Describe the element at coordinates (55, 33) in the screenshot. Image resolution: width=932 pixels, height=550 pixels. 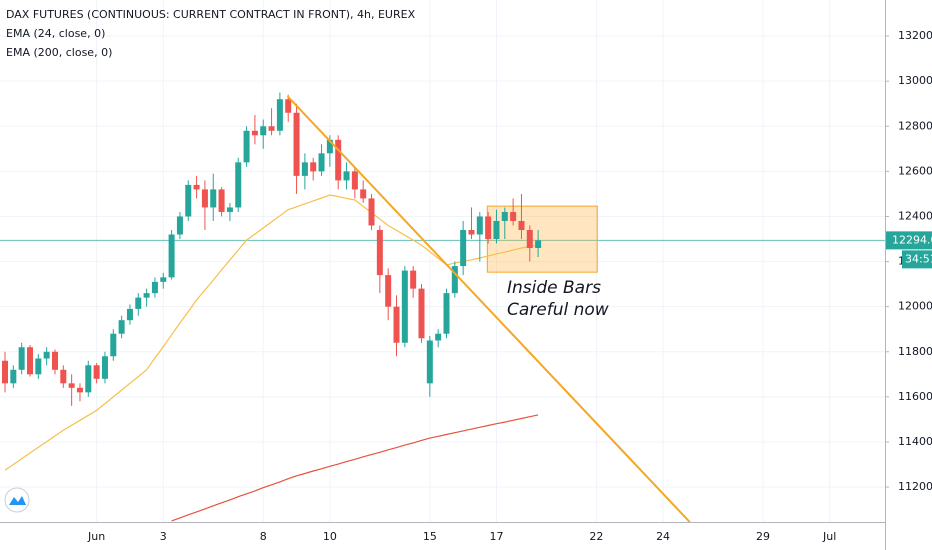
I see `indicator-label: EMA (24, close, 0)` at that location.